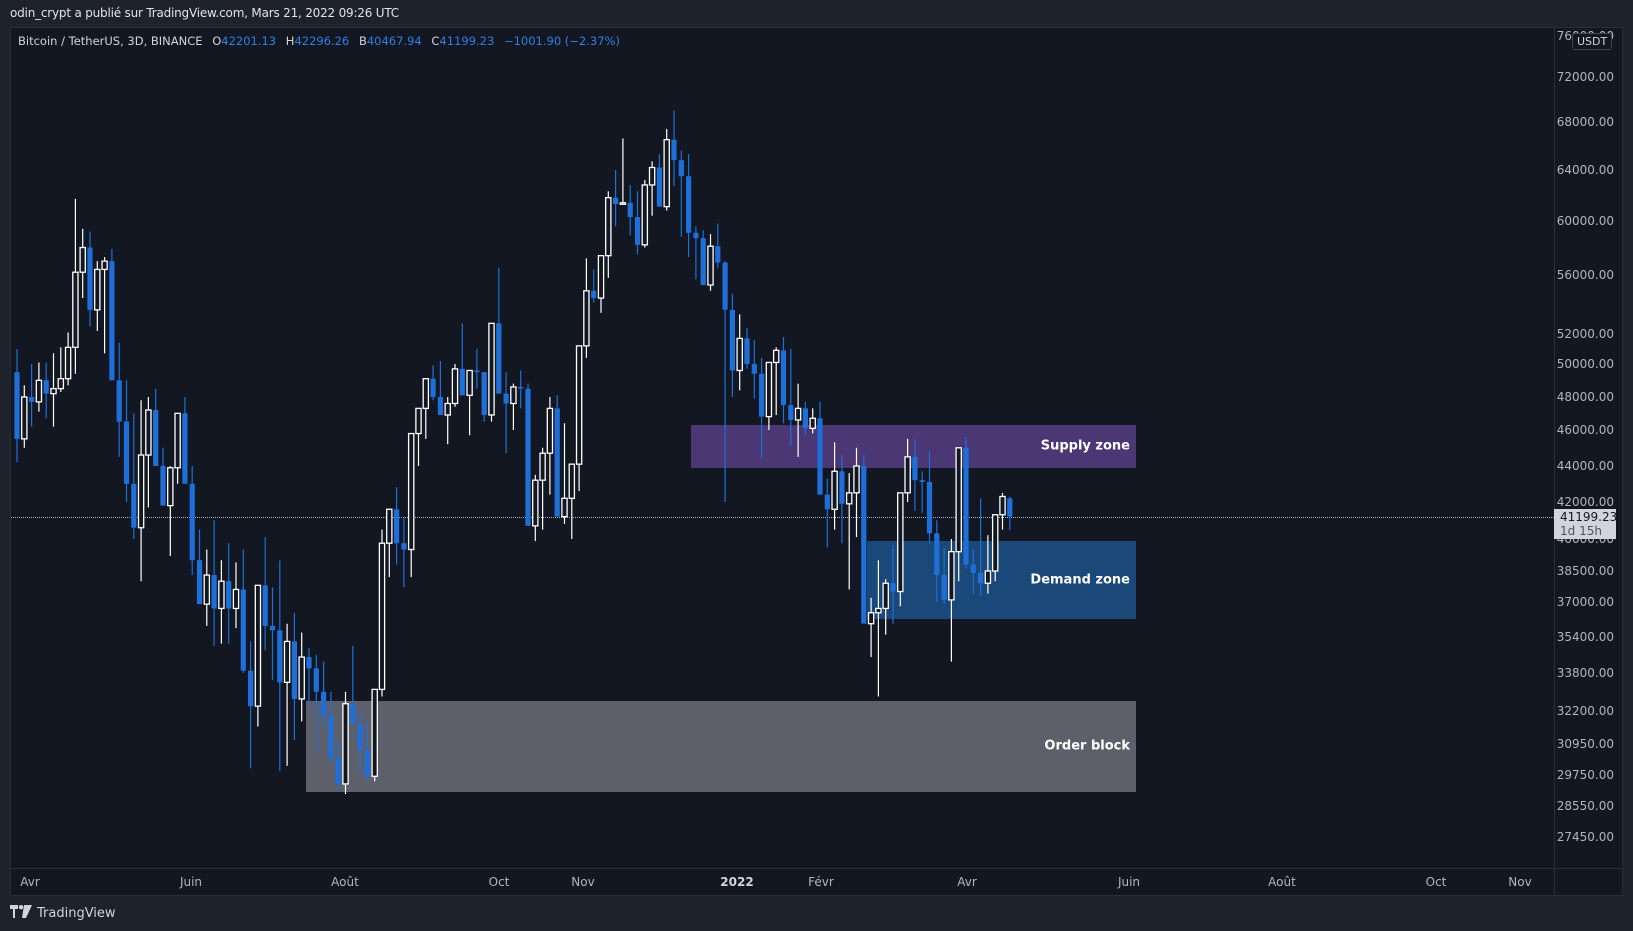 Image resolution: width=1633 pixels, height=931 pixels. What do you see at coordinates (1585, 221) in the screenshot?
I see `price-tick: 60000.00` at bounding box center [1585, 221].